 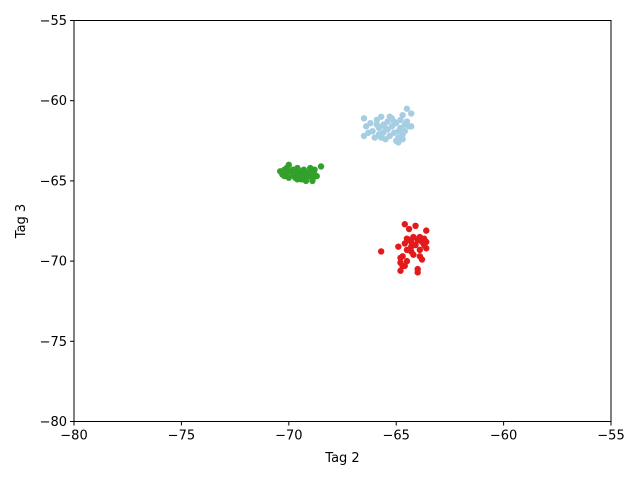 I want to click on y-axis-label: Tag 3, so click(x=21, y=221).